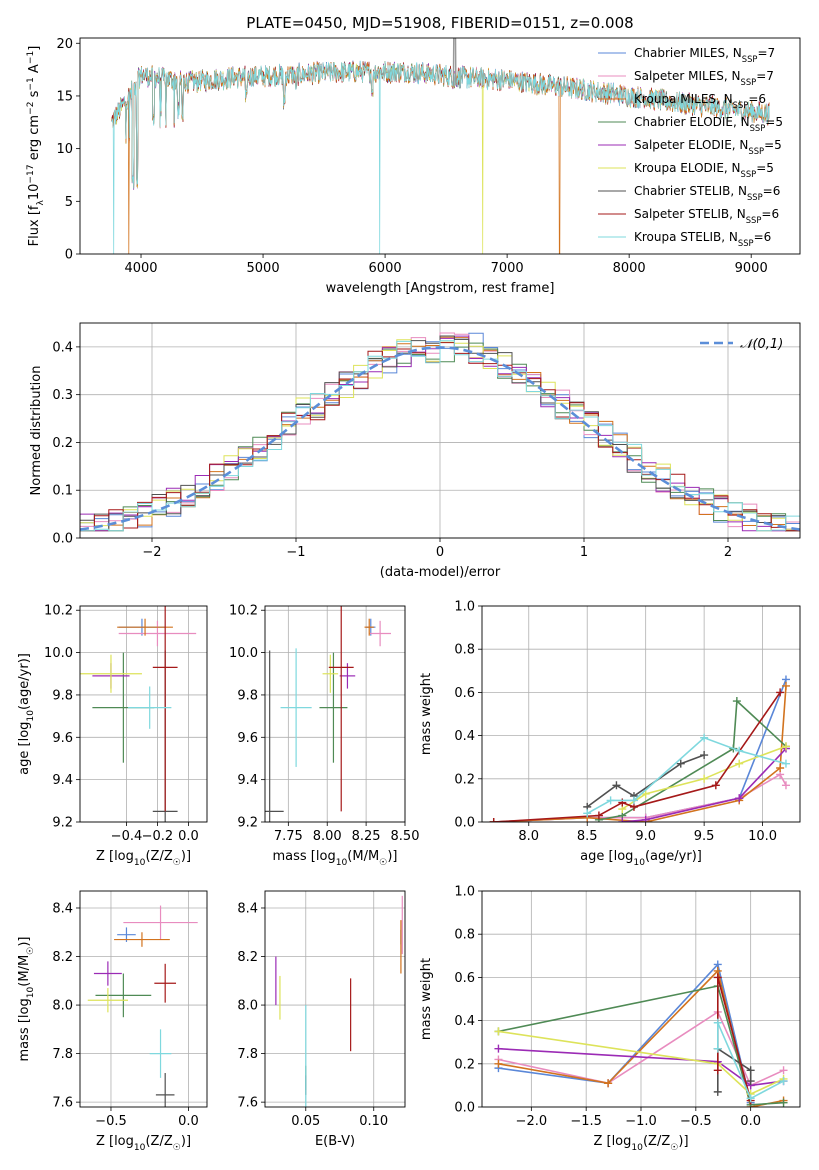 The image size is (819, 1170). What do you see at coordinates (700, 101) in the screenshot?
I see `legend-label: Kroupa MILES, NSSP=6` at bounding box center [700, 101].